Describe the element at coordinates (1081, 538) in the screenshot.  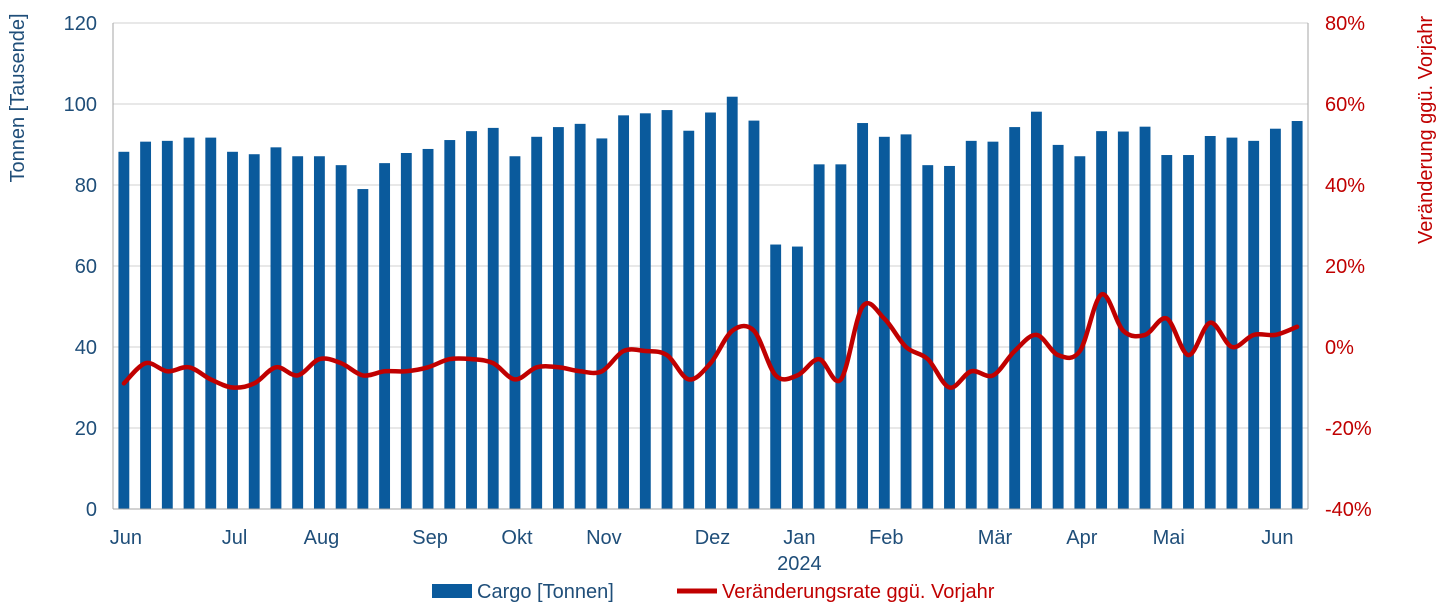
I see `x-tick-label: Apr` at that location.